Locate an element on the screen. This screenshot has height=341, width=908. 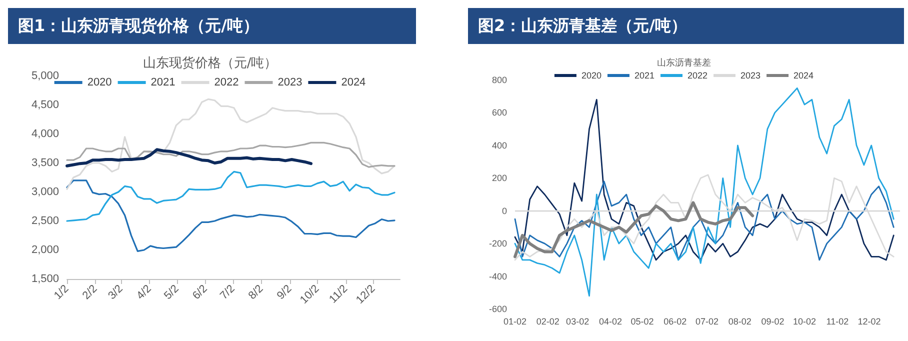
x-tick-label: 03-02 is located at coordinates (578, 321).